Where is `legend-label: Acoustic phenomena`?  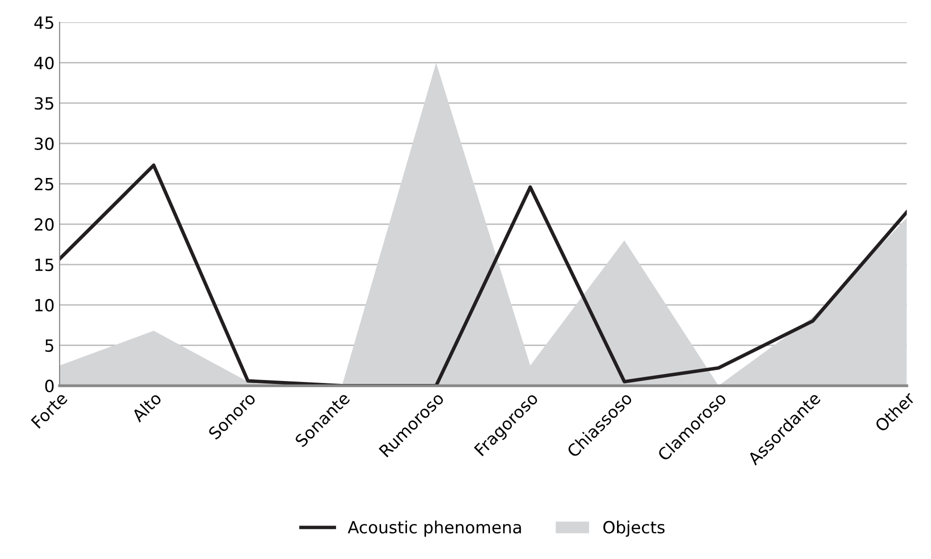 legend-label: Acoustic phenomena is located at coordinates (434, 528).